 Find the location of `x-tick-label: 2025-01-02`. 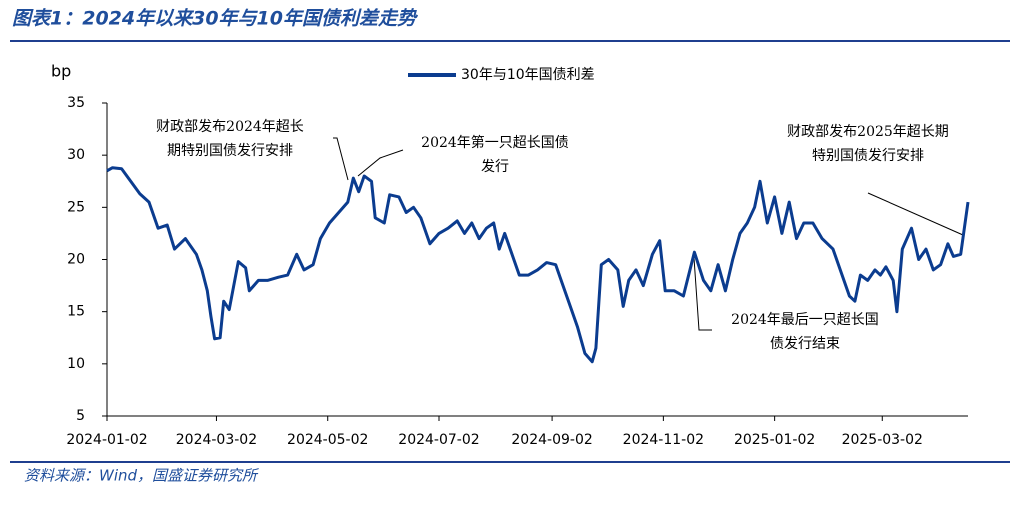

x-tick-label: 2025-01-02 is located at coordinates (774, 440).